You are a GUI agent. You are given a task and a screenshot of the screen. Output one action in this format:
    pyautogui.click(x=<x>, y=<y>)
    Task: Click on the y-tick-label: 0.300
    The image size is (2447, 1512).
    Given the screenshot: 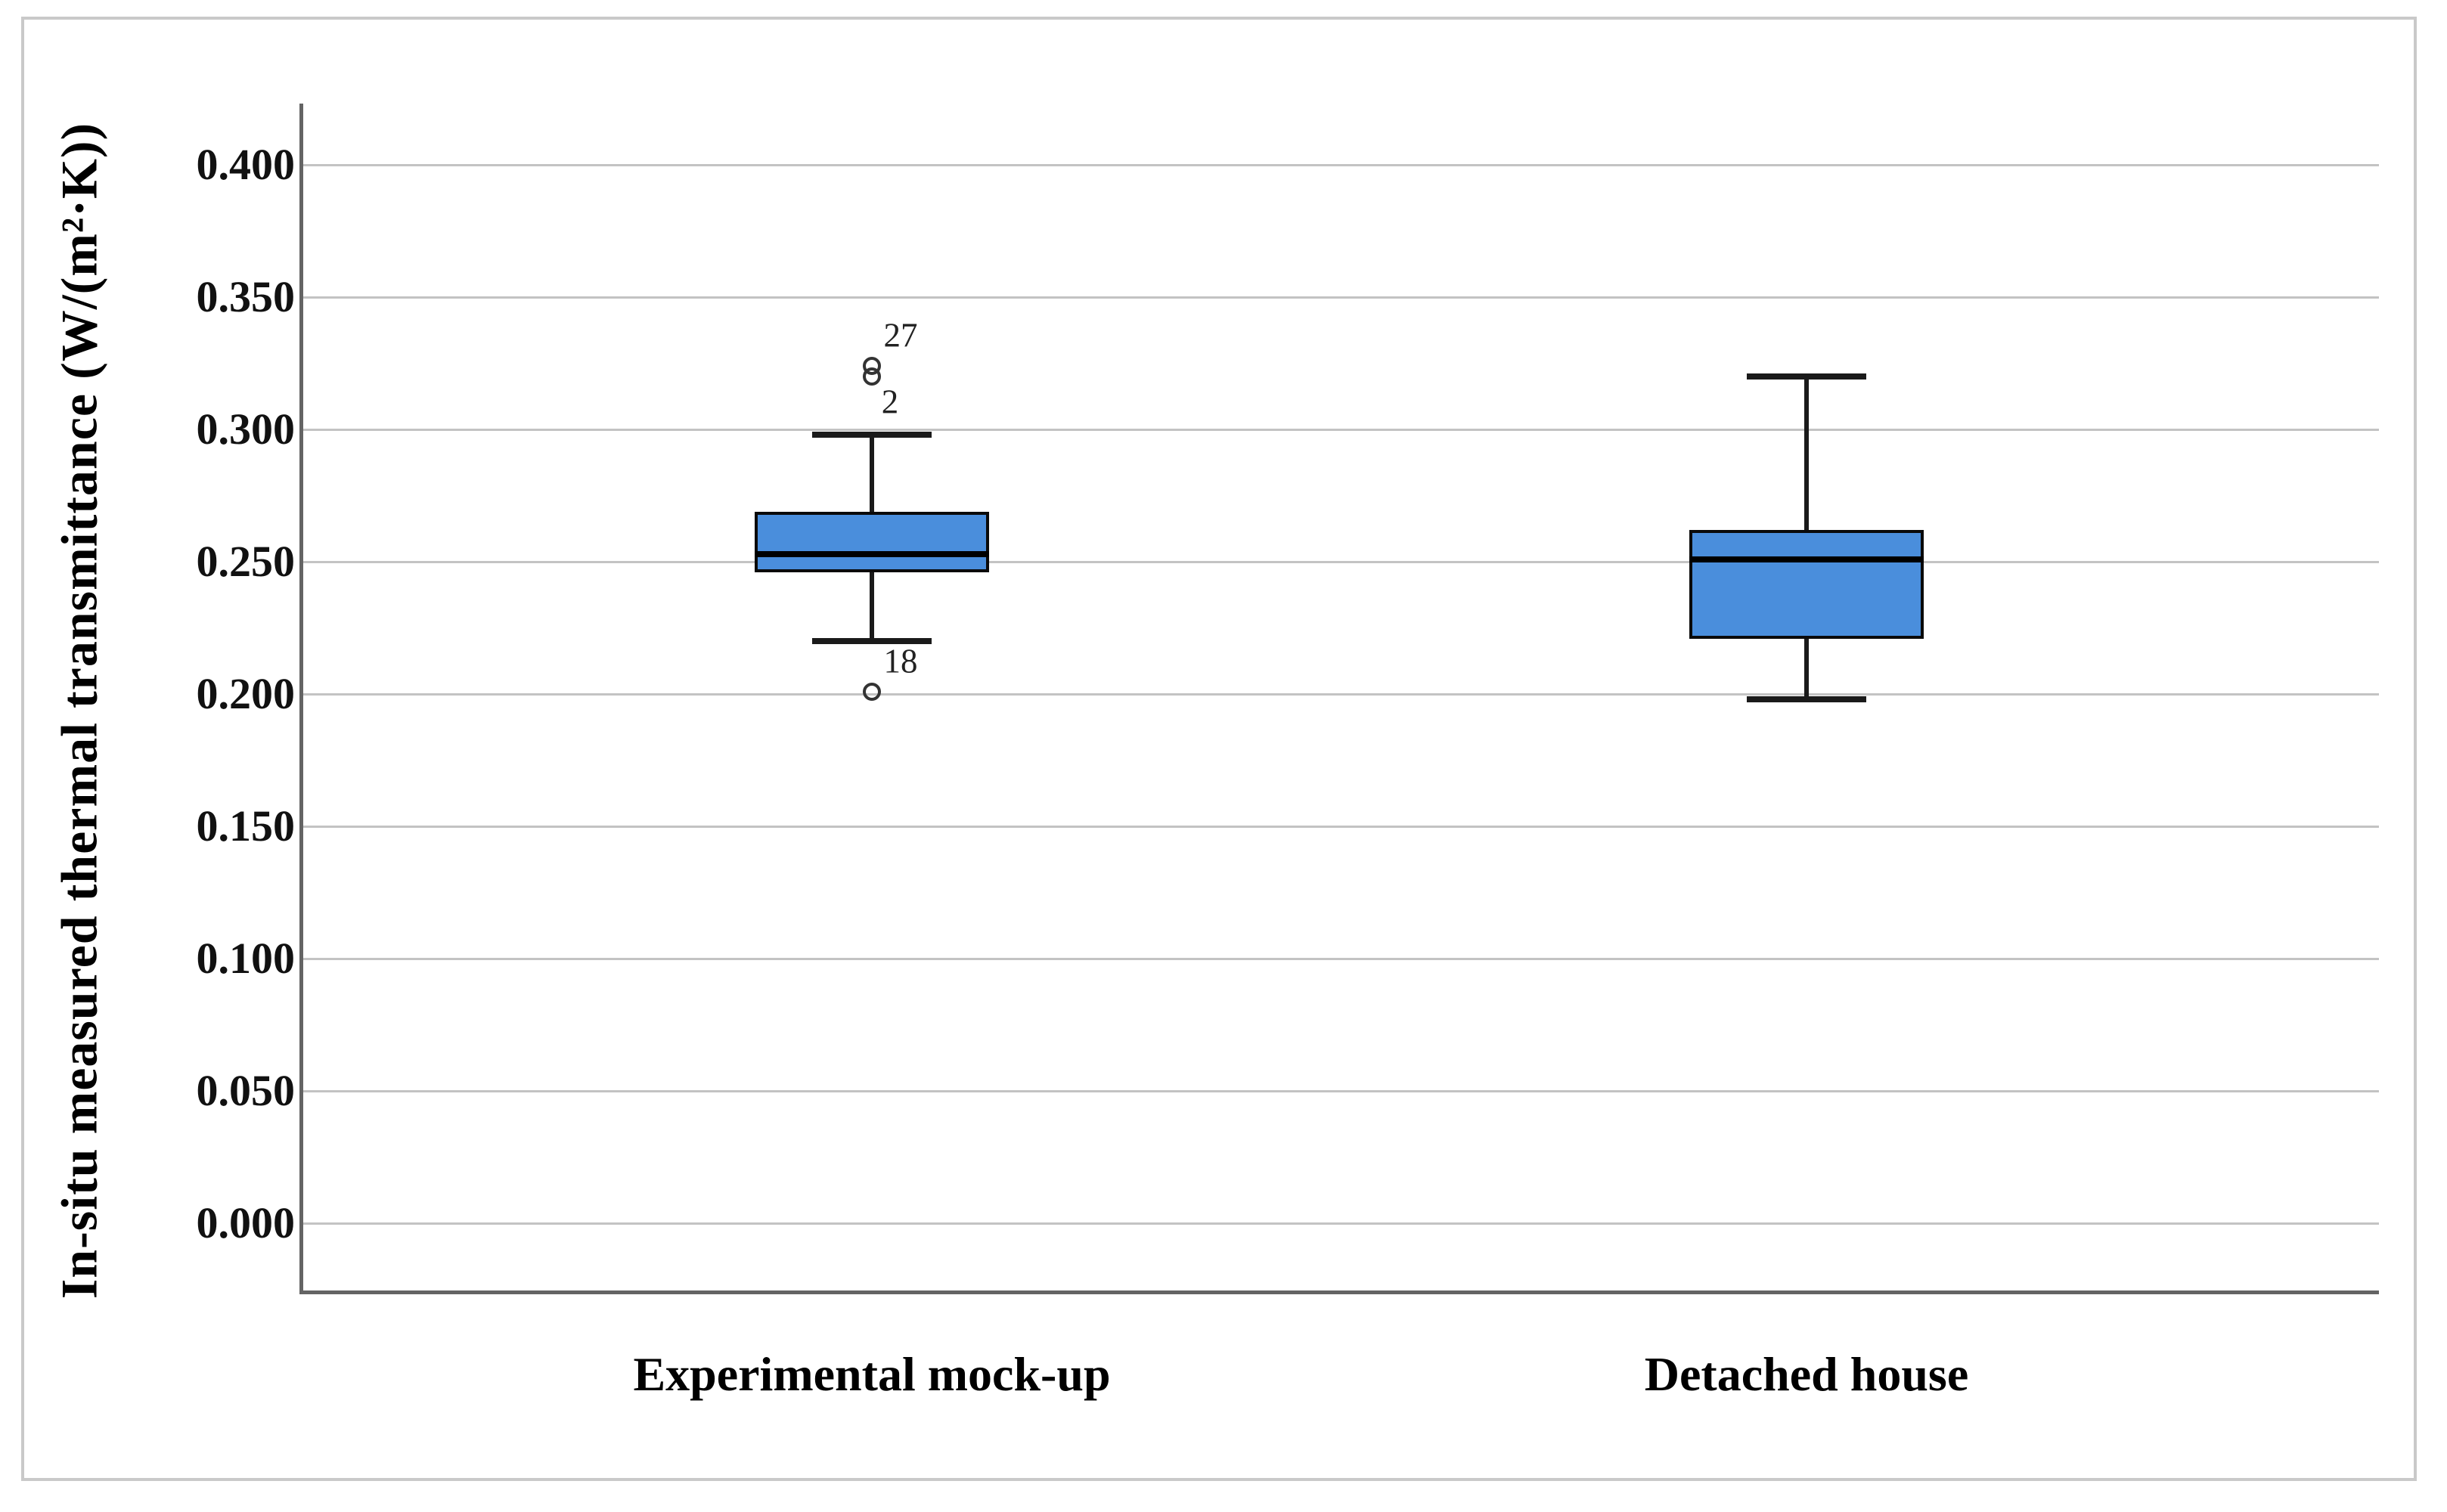 What is the action you would take?
    pyautogui.click(x=246, y=429)
    